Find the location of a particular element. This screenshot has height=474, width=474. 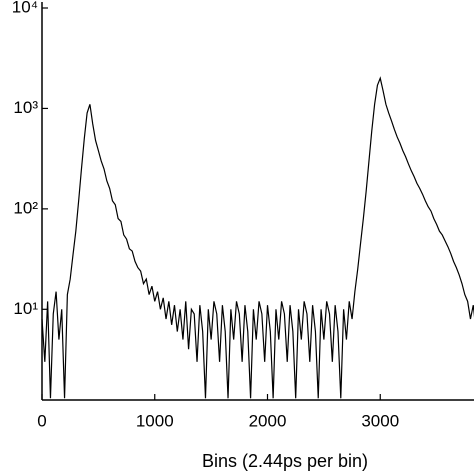

y-tick-label: 10⁴ is located at coordinates (25, 8).